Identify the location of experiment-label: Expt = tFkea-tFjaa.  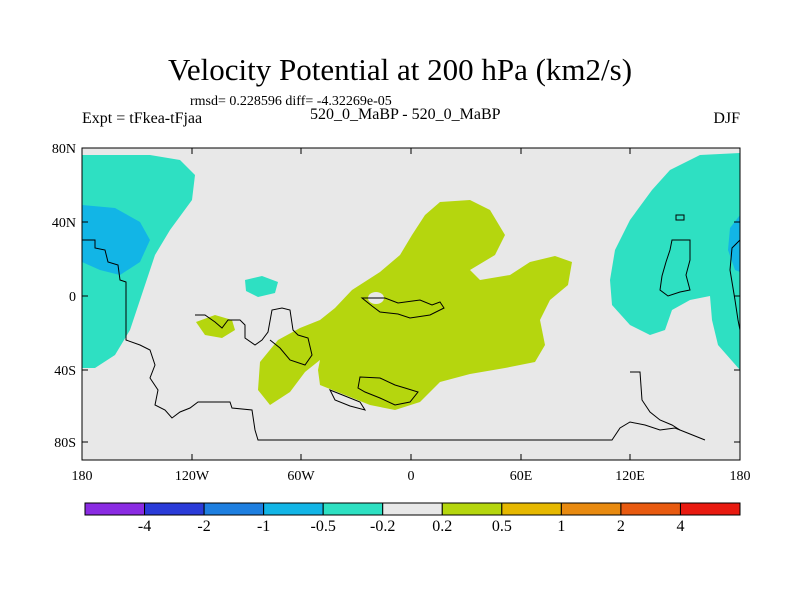
(142, 118).